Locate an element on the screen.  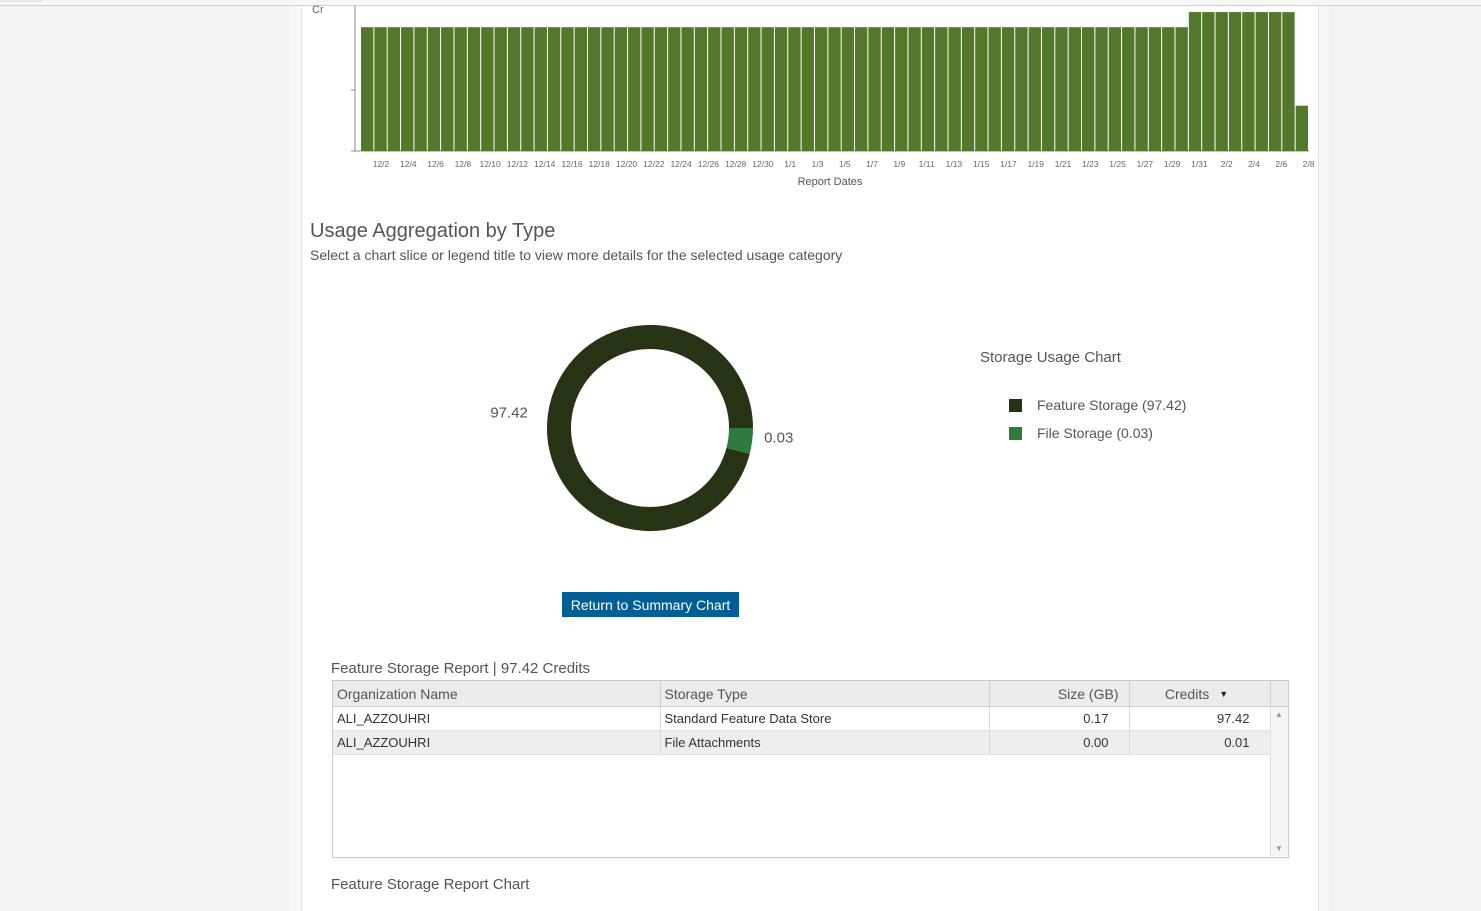
storage-usage-donut-chart: 97.42 0.03 is located at coordinates (680, 435).